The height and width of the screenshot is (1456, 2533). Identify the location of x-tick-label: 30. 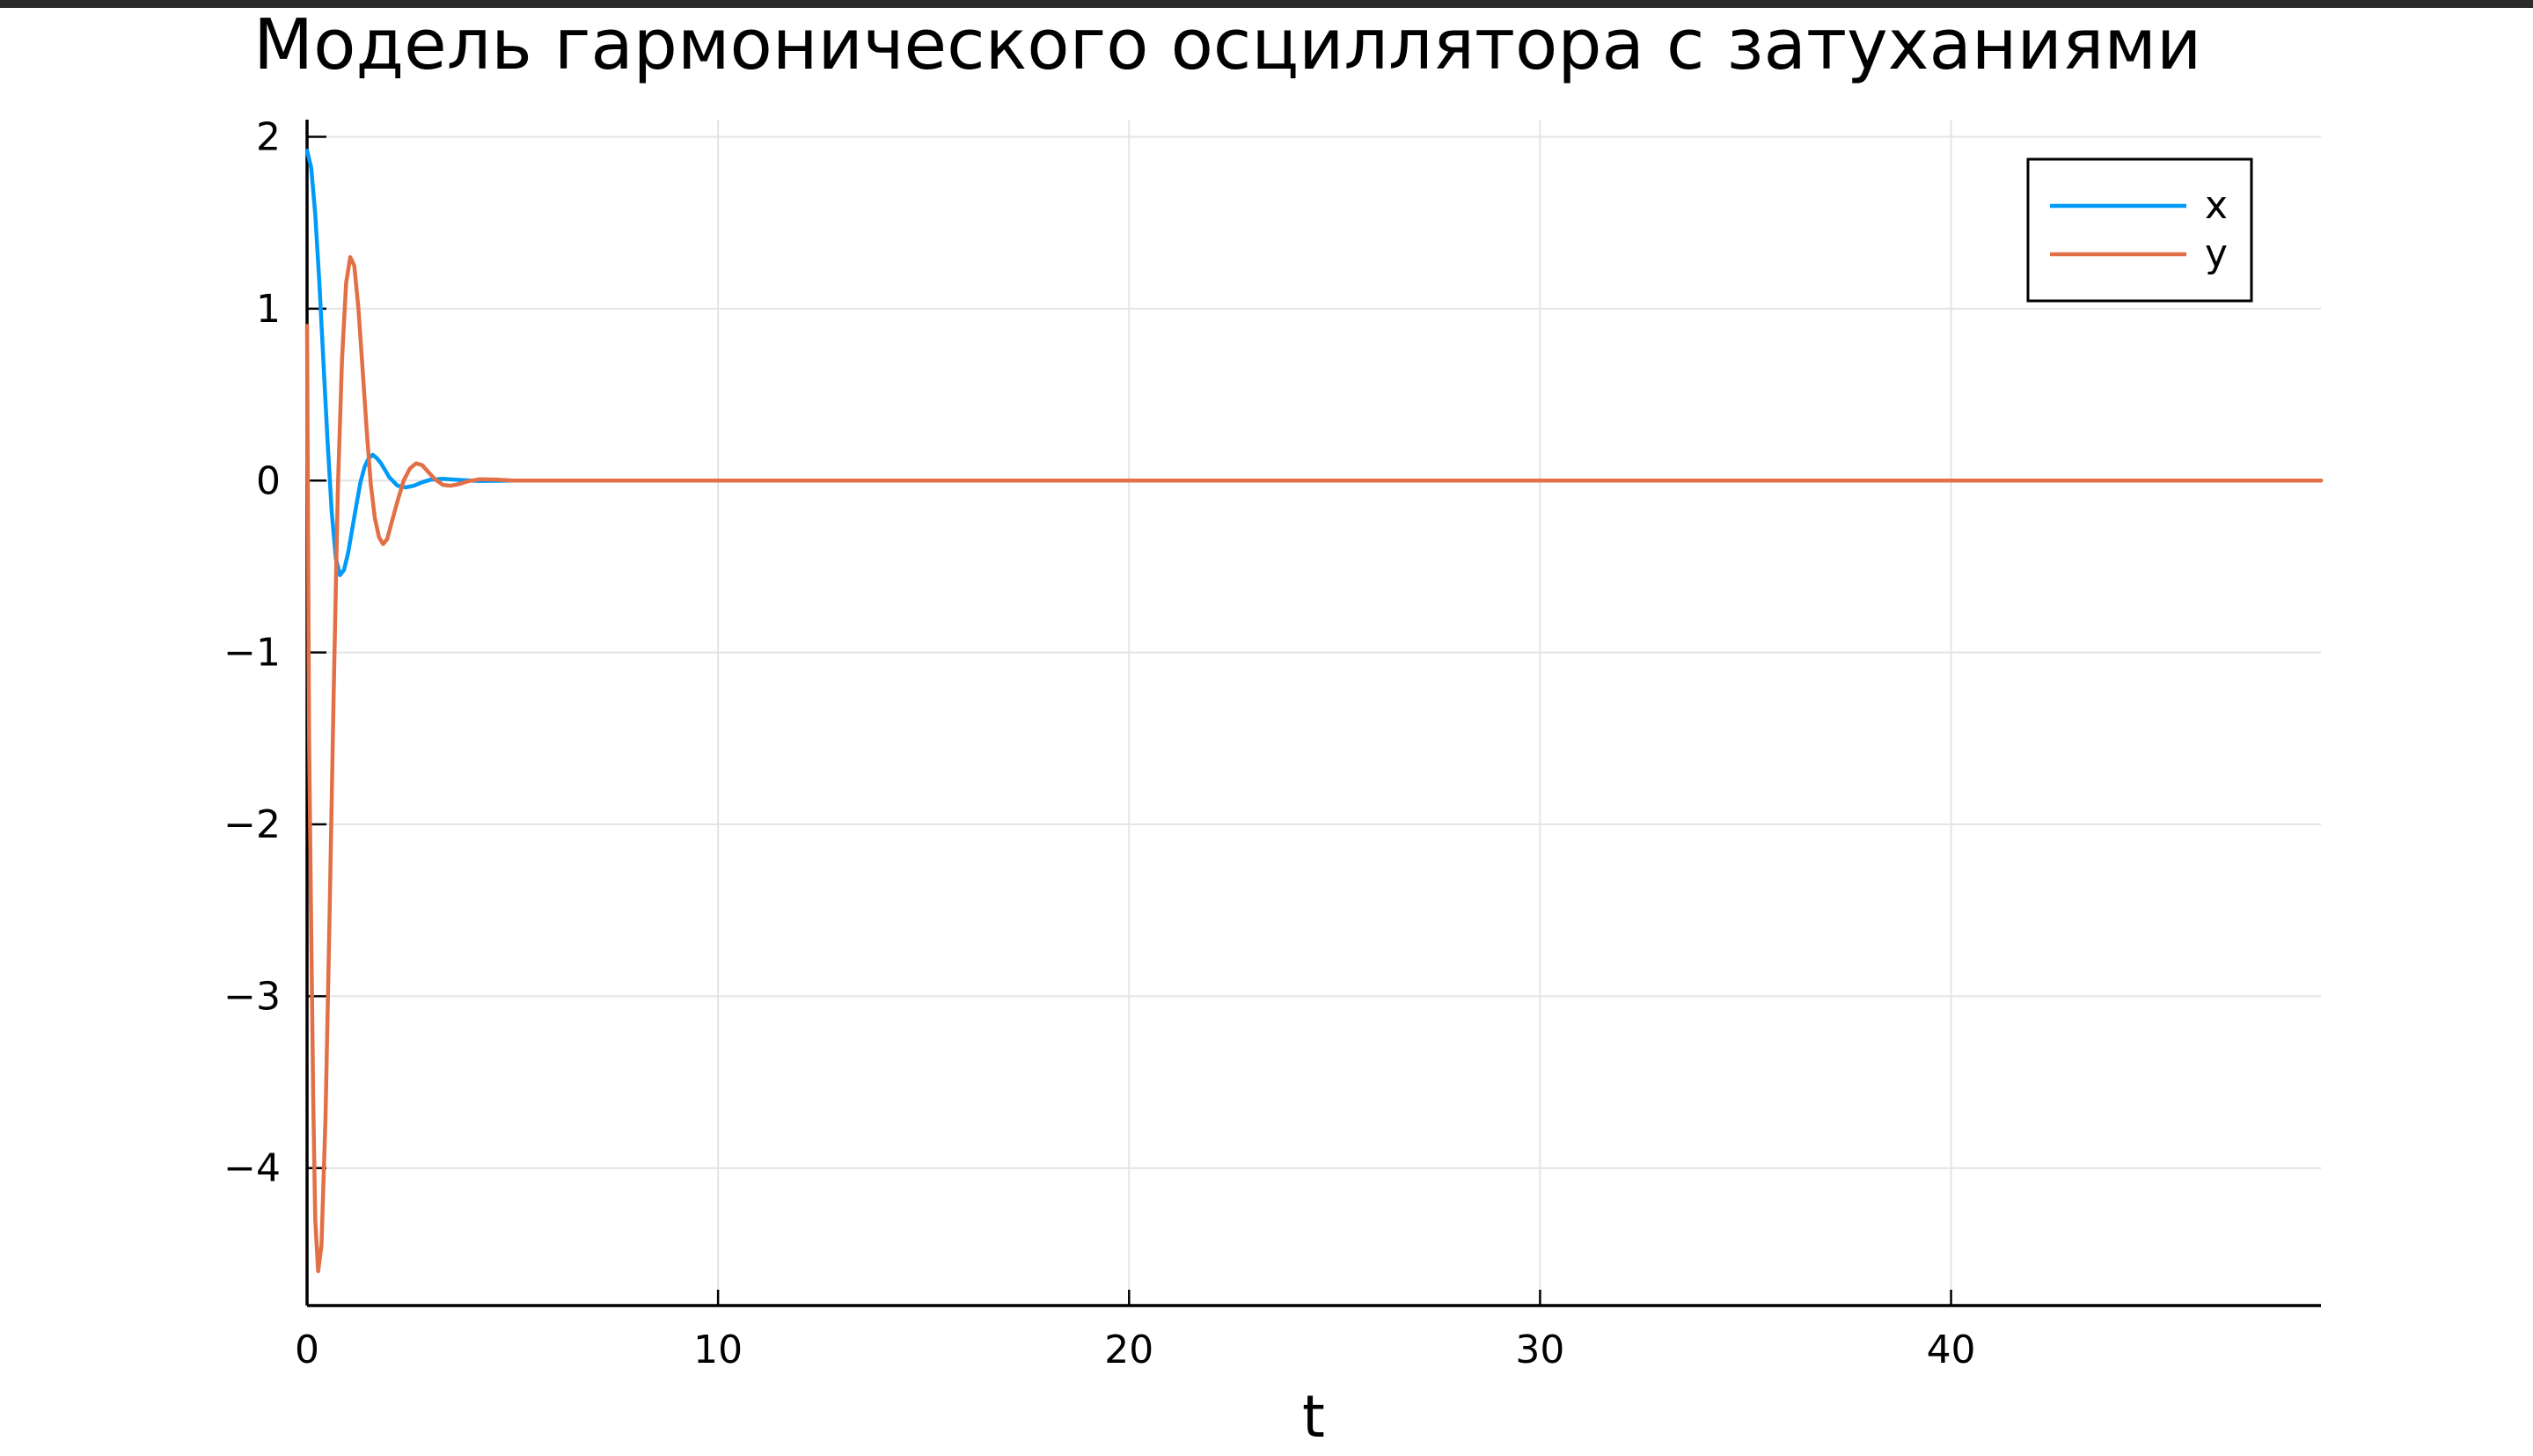
(1539, 1350).